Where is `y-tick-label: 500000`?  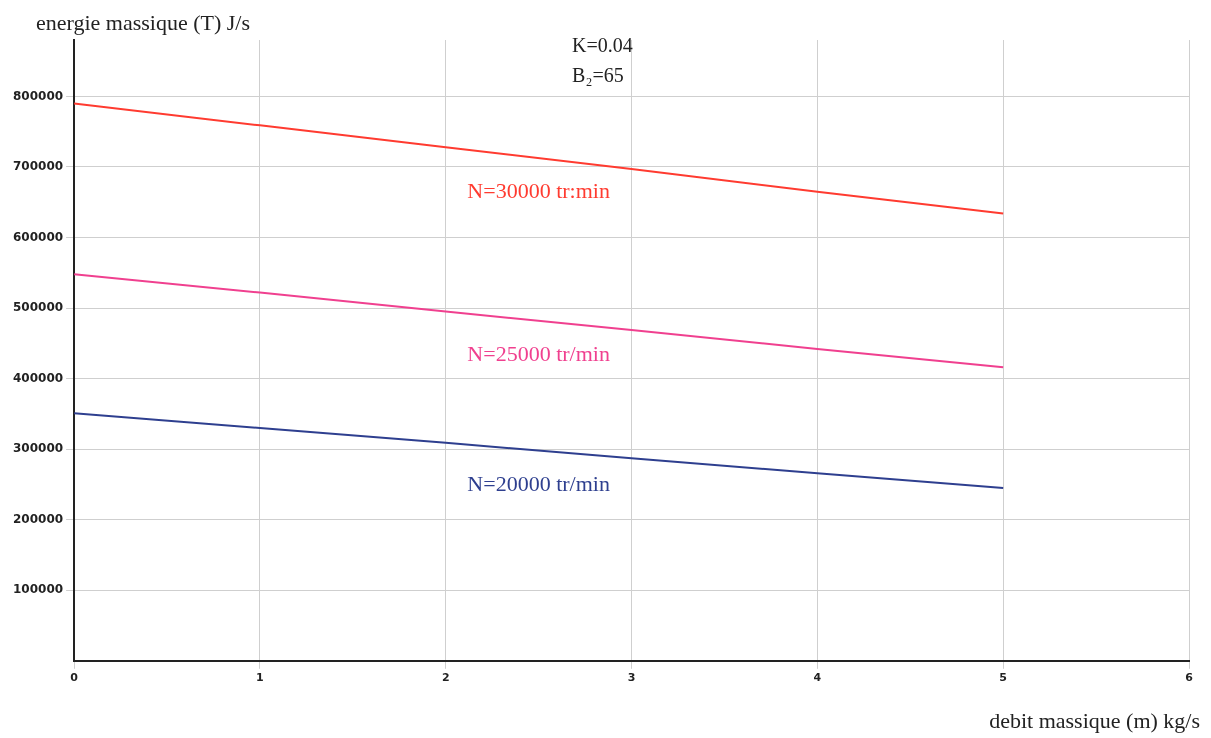
y-tick-label: 500000 is located at coordinates (38, 307).